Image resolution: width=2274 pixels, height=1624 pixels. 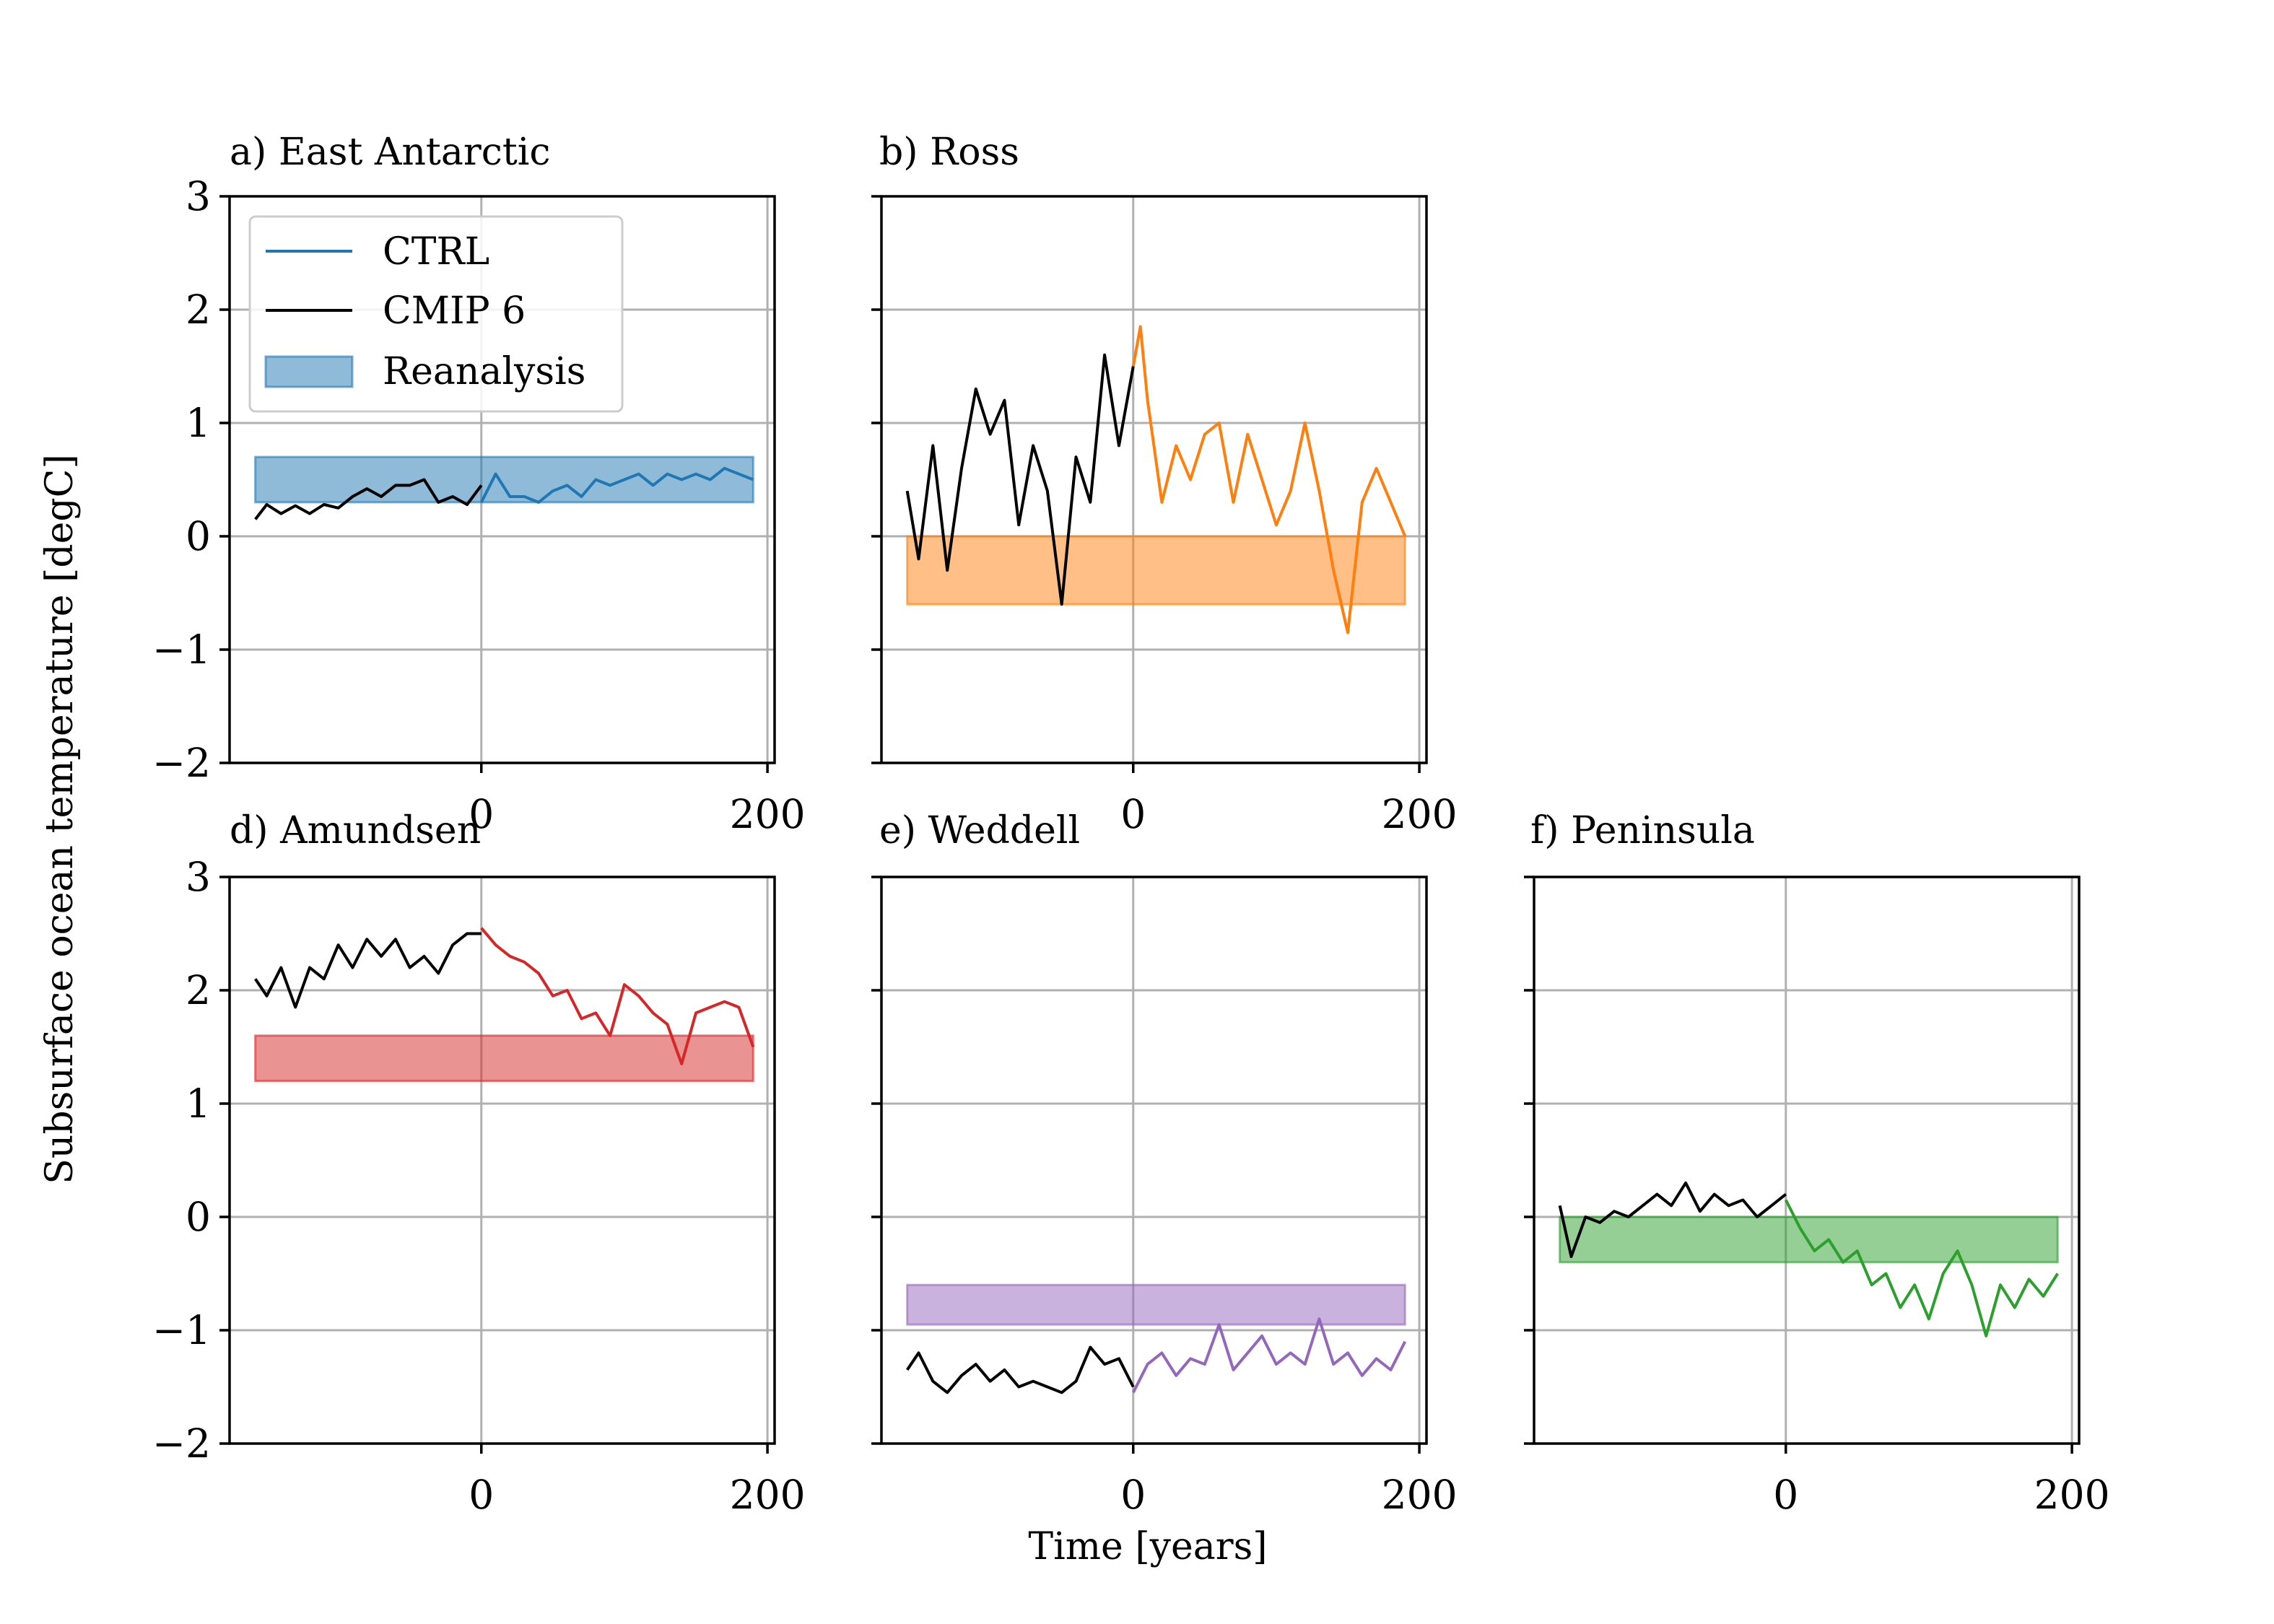 I want to click on panel-d-ytick-label: −1, so click(x=182, y=1330).